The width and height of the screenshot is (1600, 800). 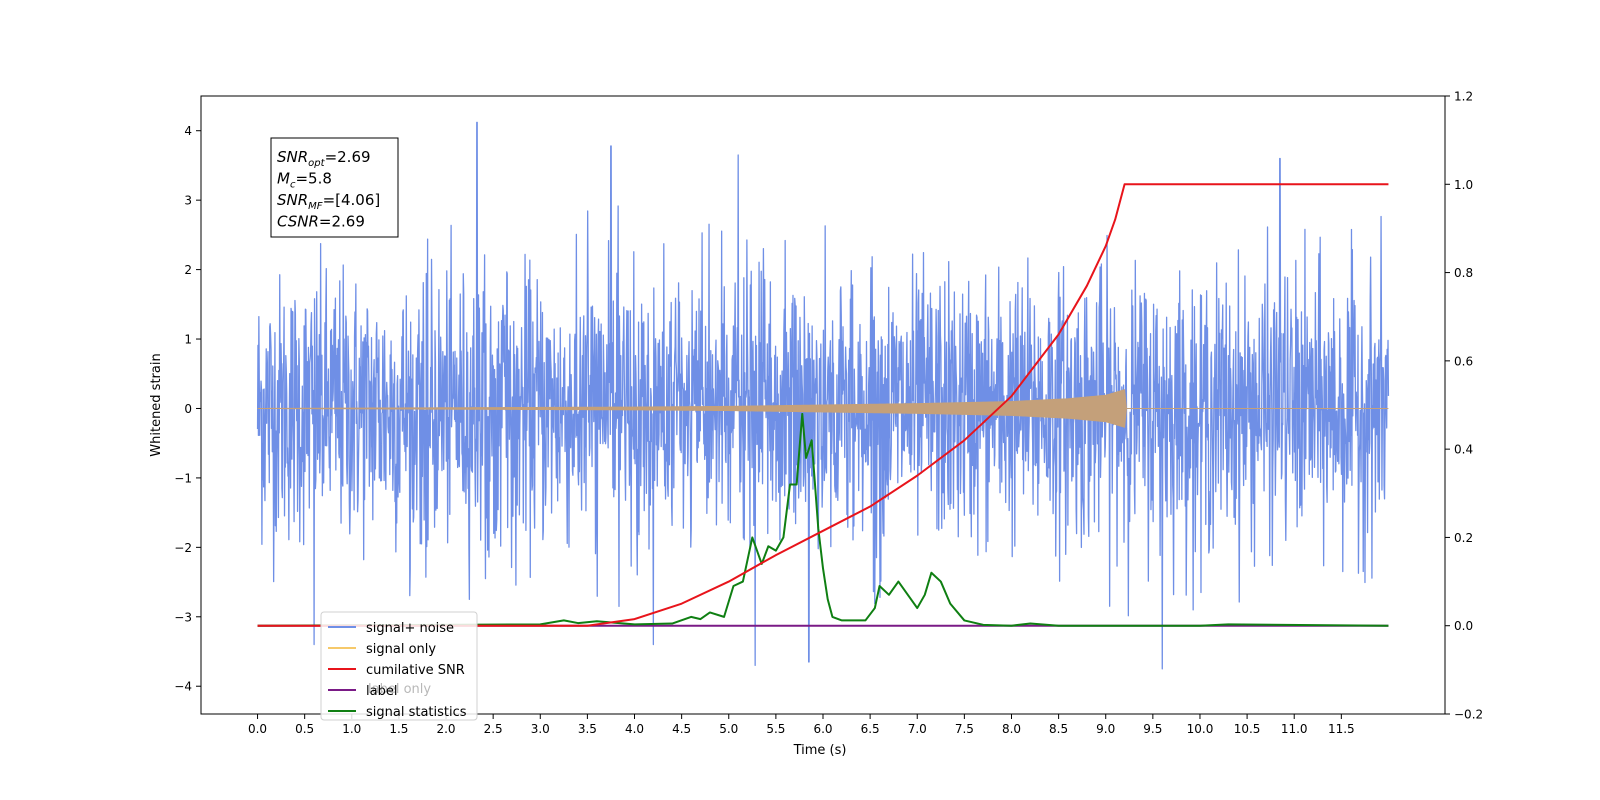 I want to click on x-tick-label: 5.0, so click(x=728, y=729).